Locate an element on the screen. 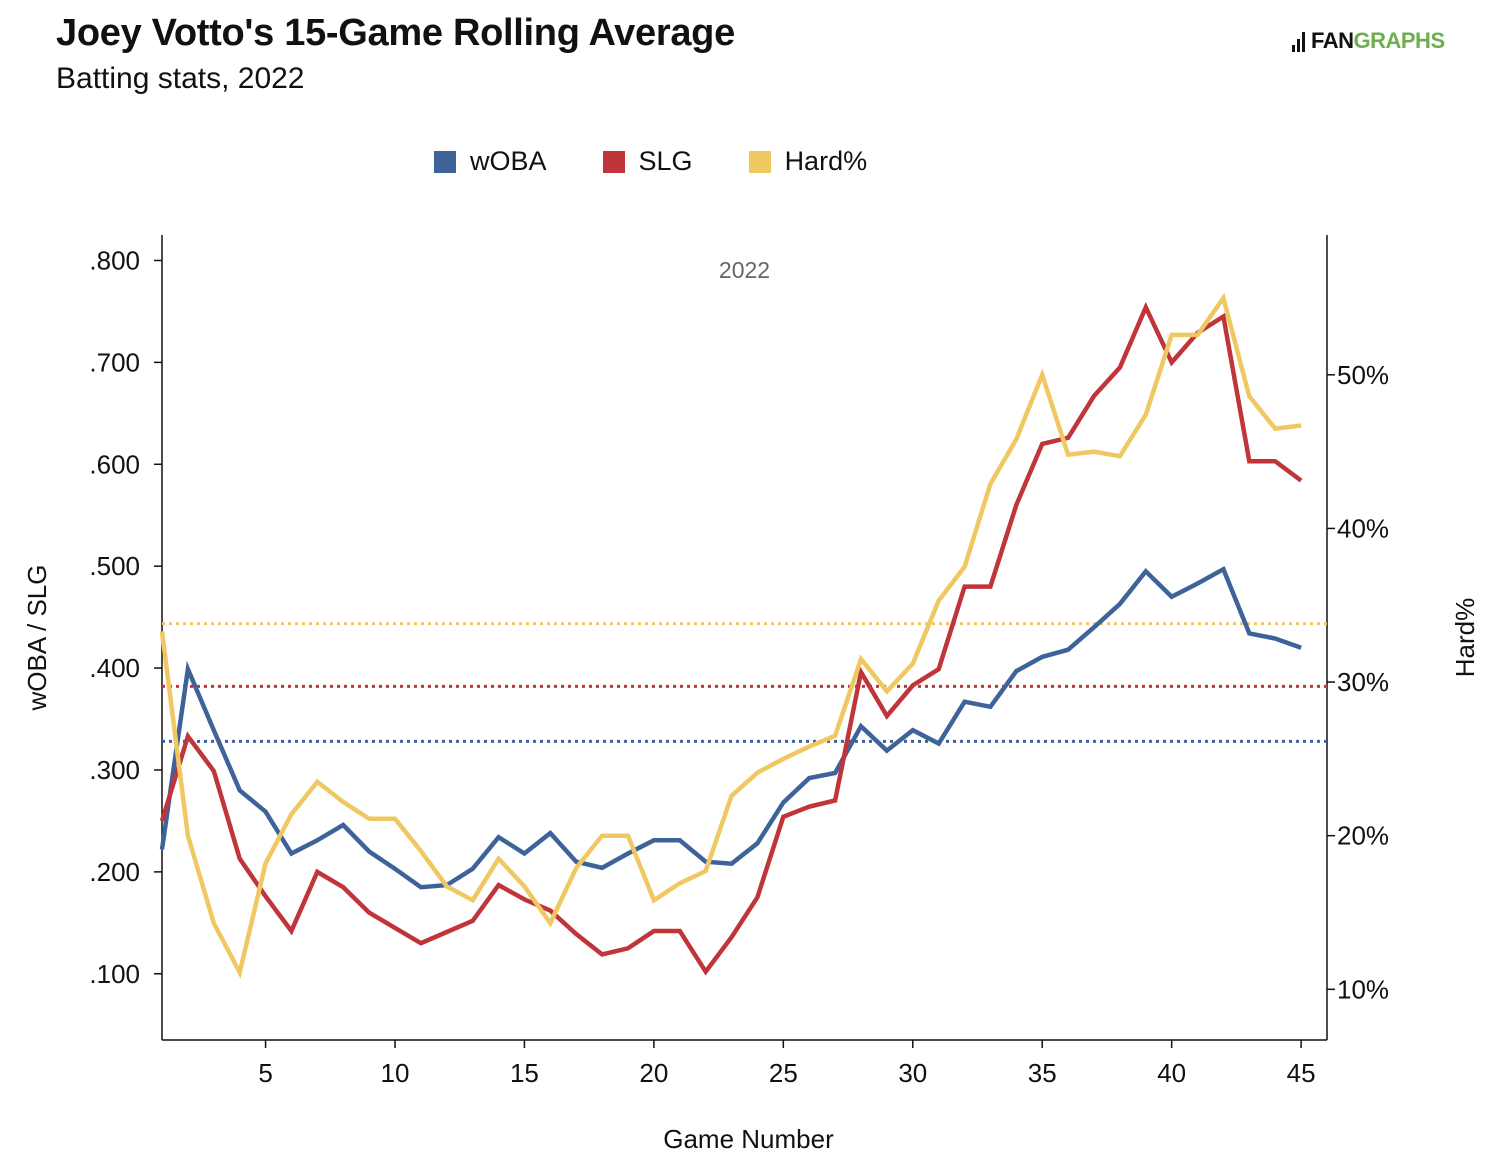 Image resolution: width=1508 pixels, height=1174 pixels. y-axis-left-title: wOBA / SLG is located at coordinates (37, 638).